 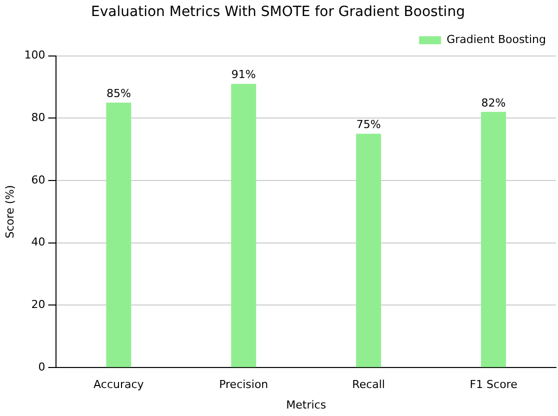 I want to click on x-tick-label: Accuracy, so click(x=119, y=385).